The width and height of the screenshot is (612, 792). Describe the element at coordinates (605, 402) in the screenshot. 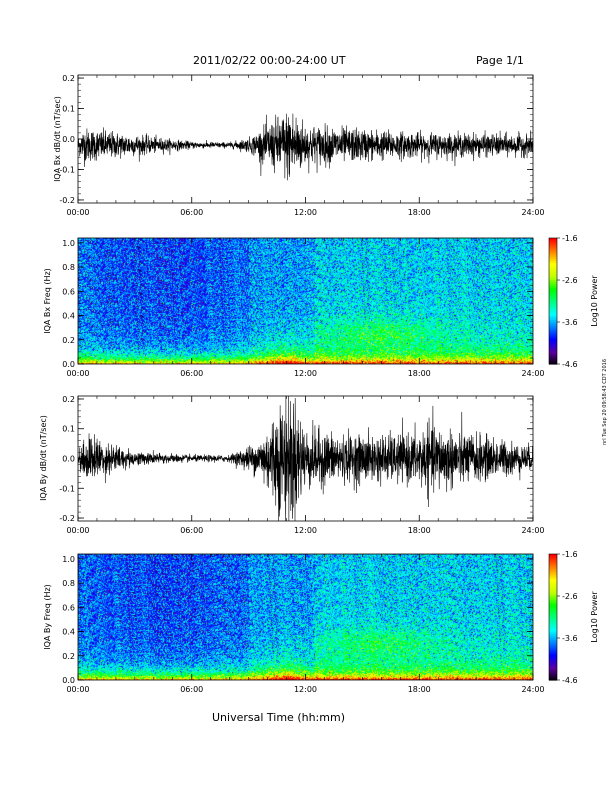

I see `credit-stamp: nrl Tue Sep 20 09:58:43 CDT 2016` at that location.